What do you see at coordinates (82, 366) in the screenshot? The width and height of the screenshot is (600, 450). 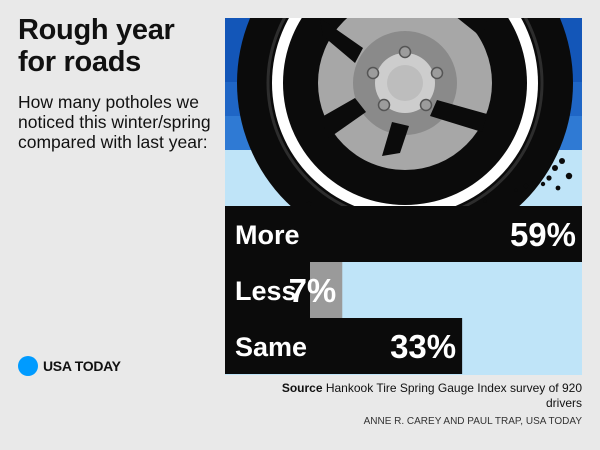 I see `brand-name: USA TODAY` at bounding box center [82, 366].